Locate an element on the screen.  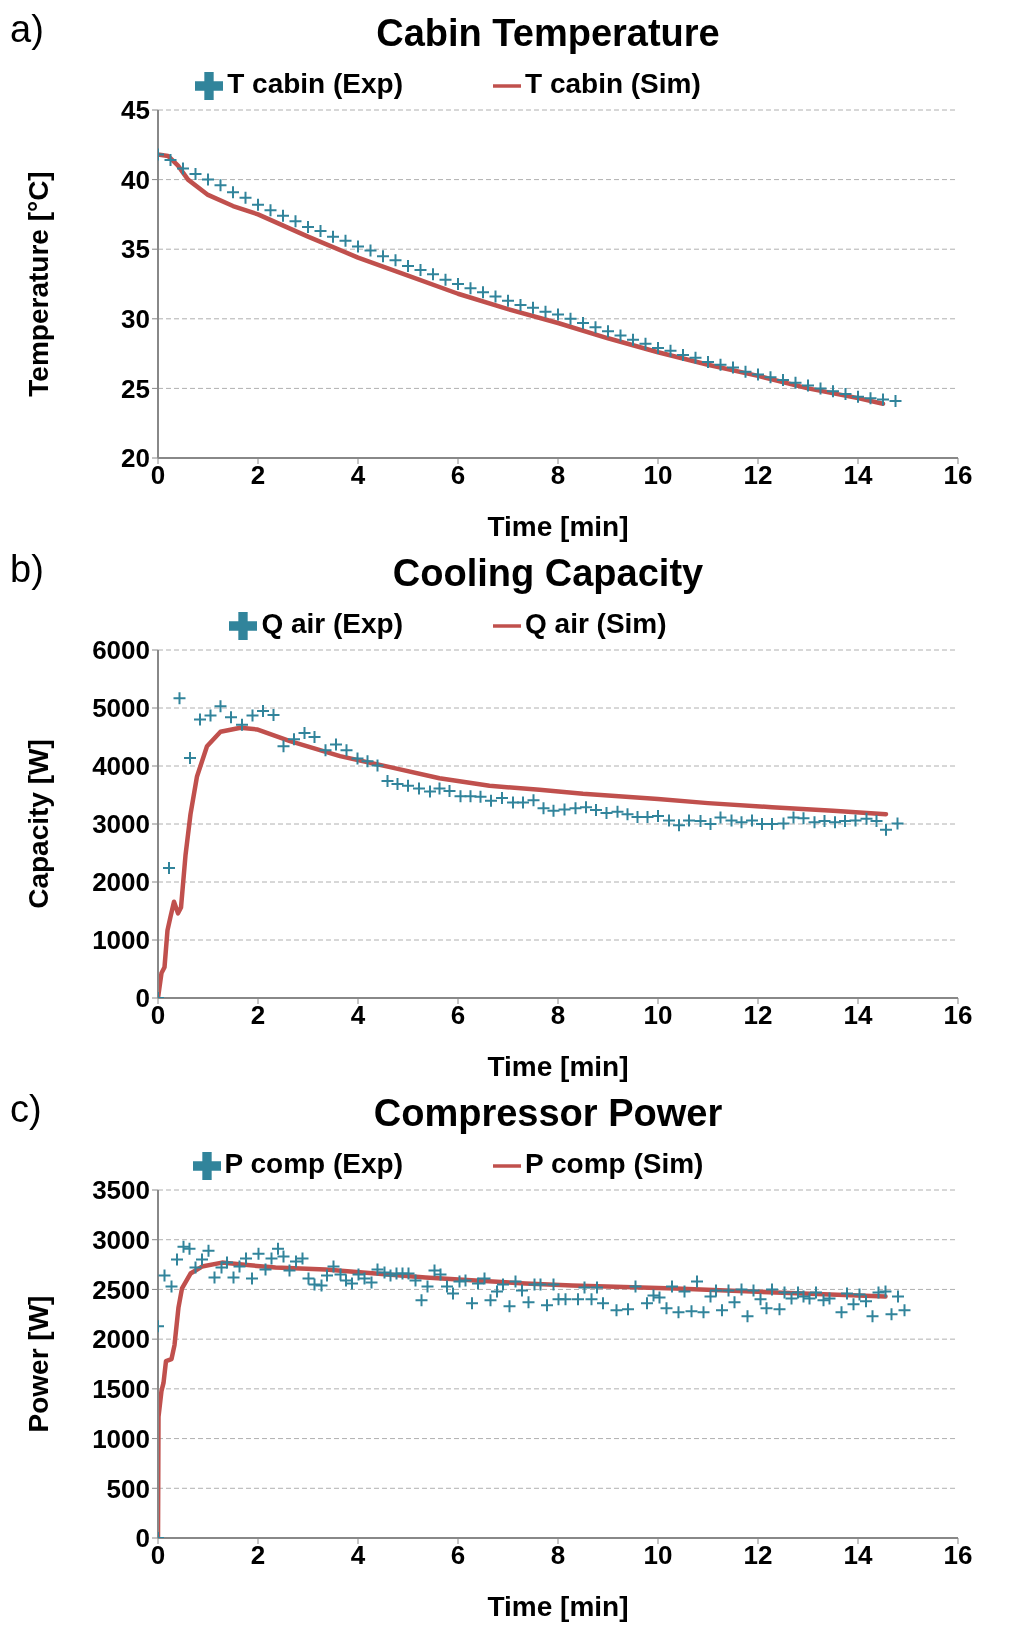
y-tick-label: 40 is located at coordinates (135, 179).